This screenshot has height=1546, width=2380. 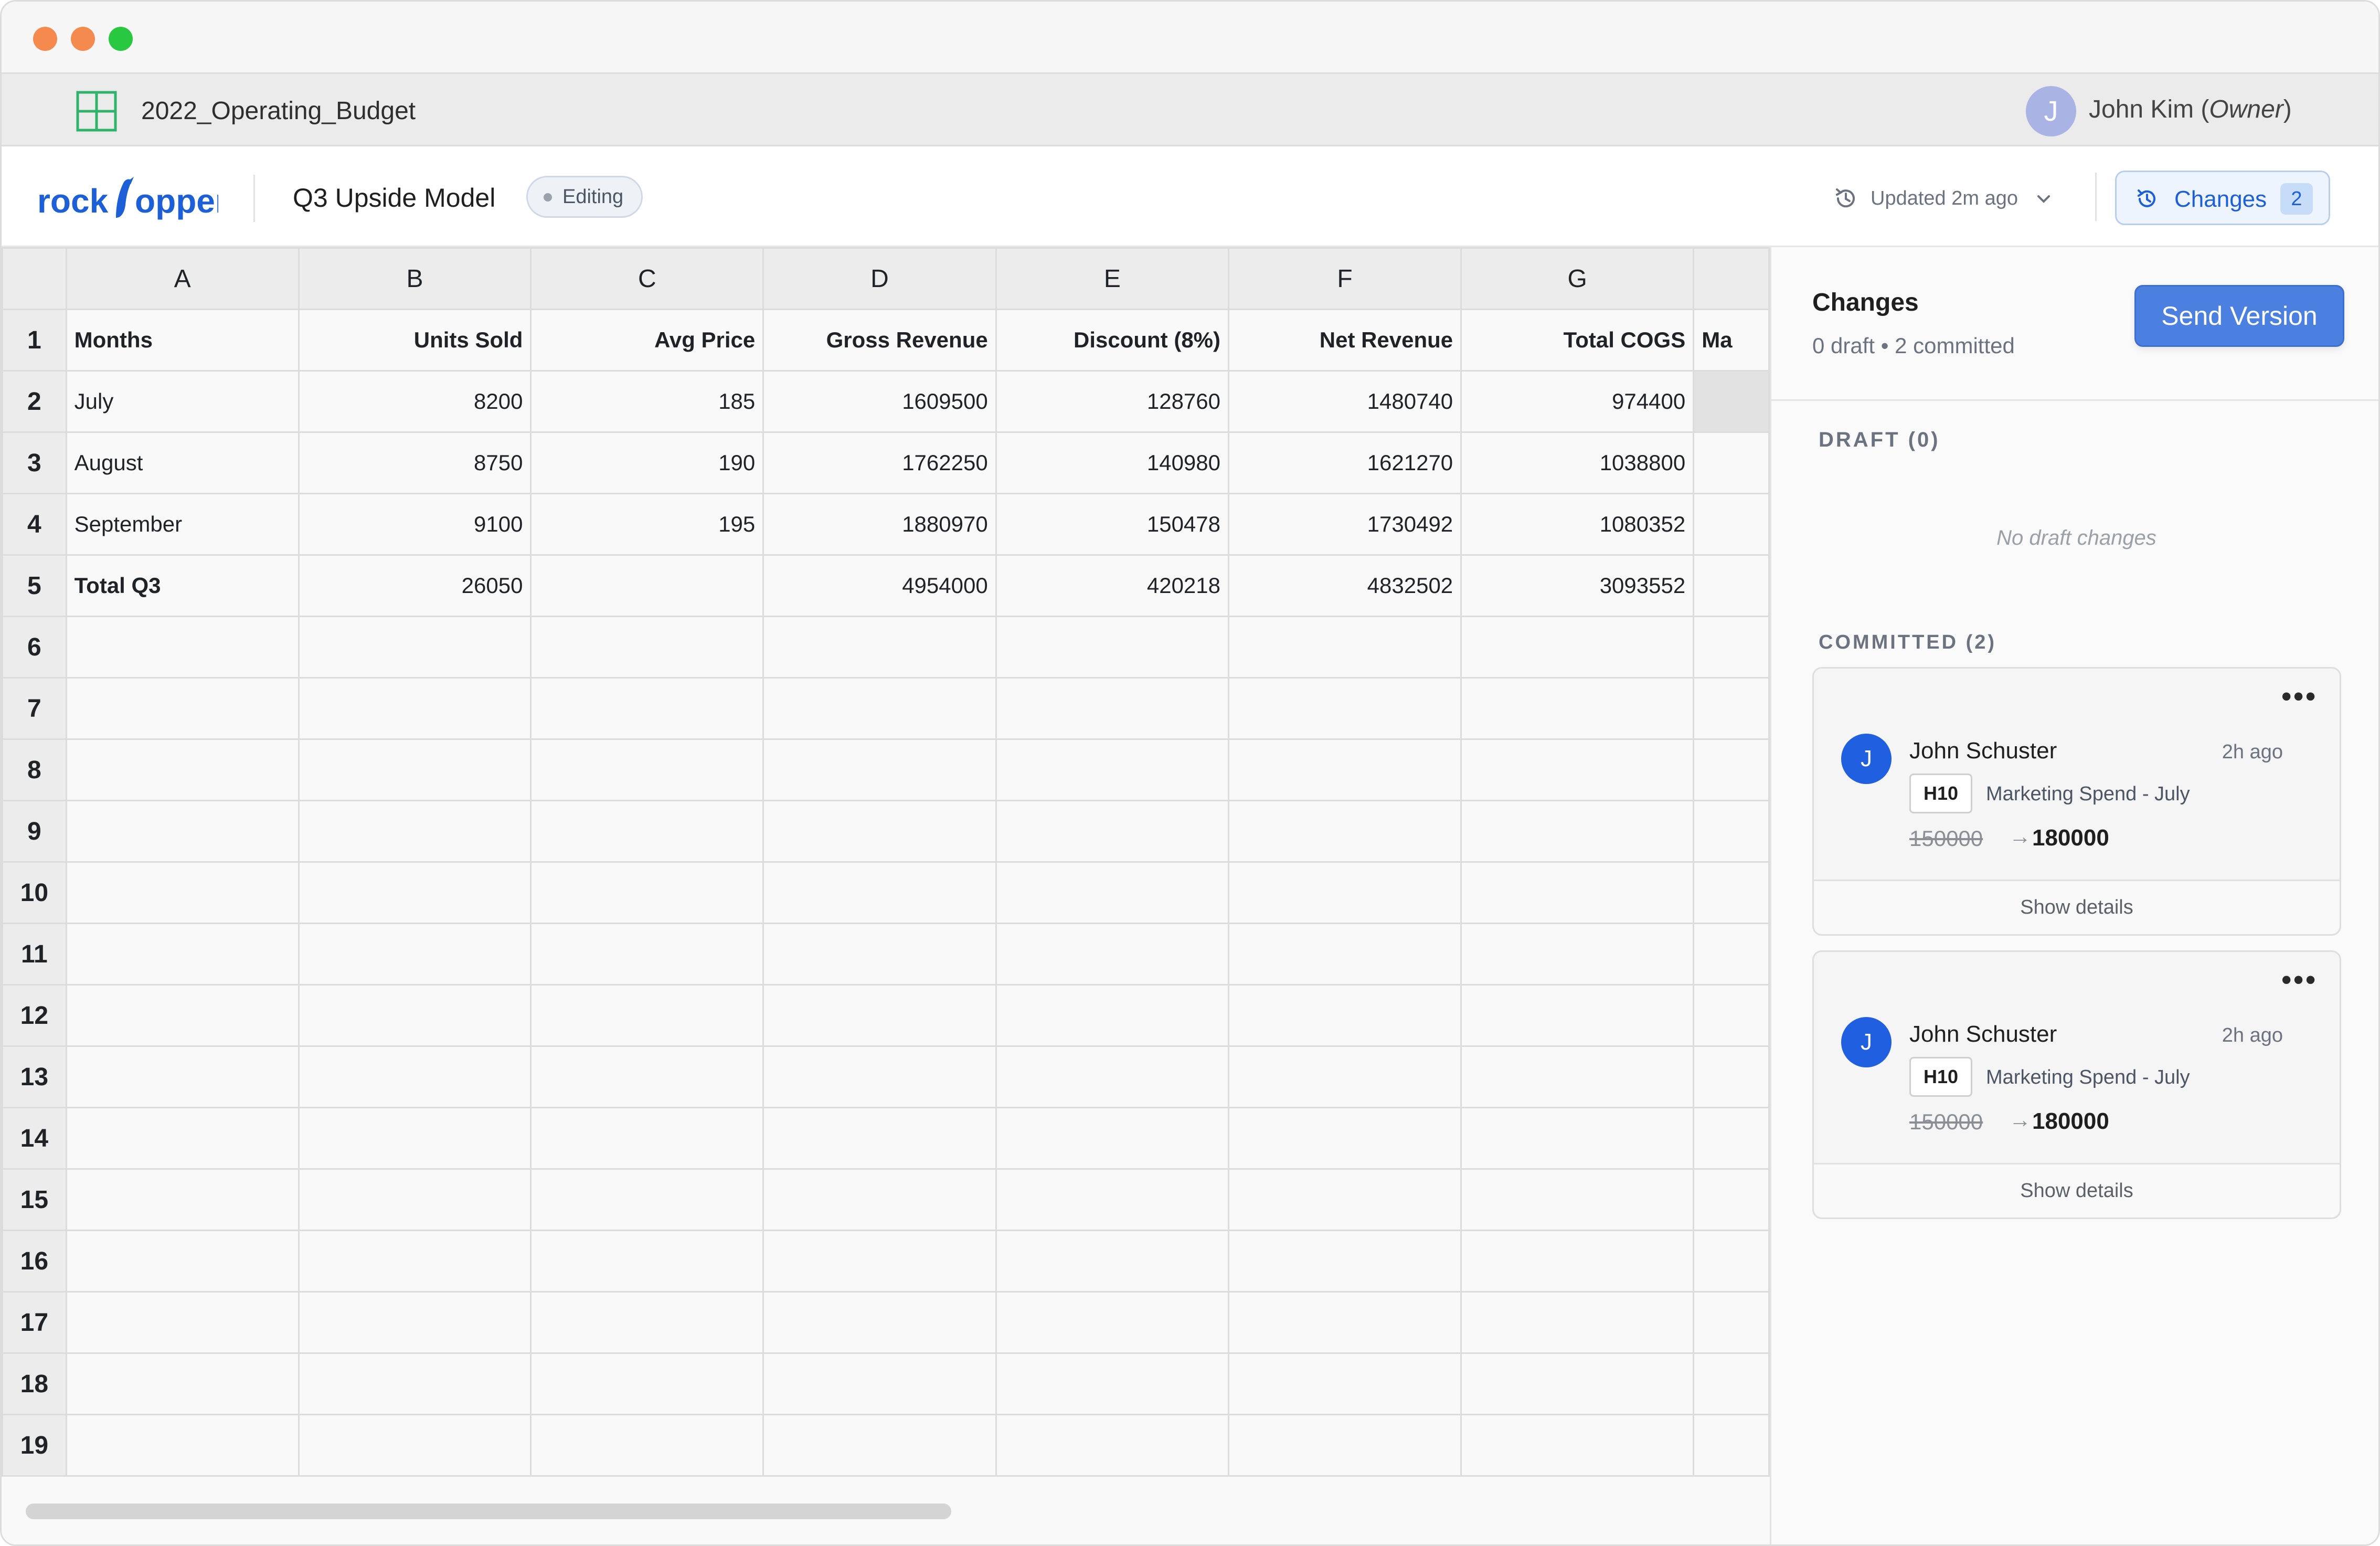 I want to click on row-header: 5, so click(x=34, y=585).